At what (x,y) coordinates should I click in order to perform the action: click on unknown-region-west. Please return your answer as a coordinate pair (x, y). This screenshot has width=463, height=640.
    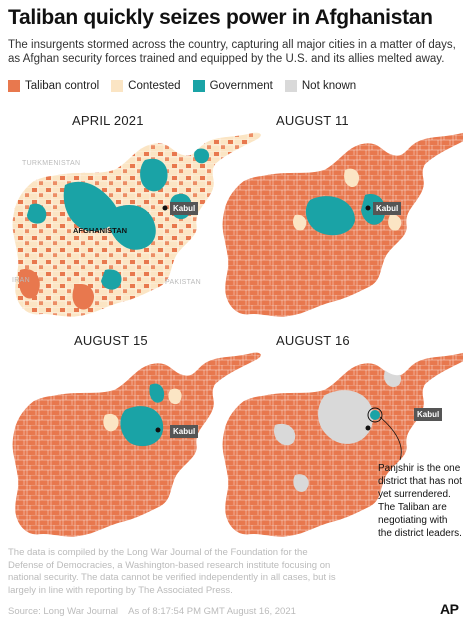
    Looking at the image, I should click on (285, 434).